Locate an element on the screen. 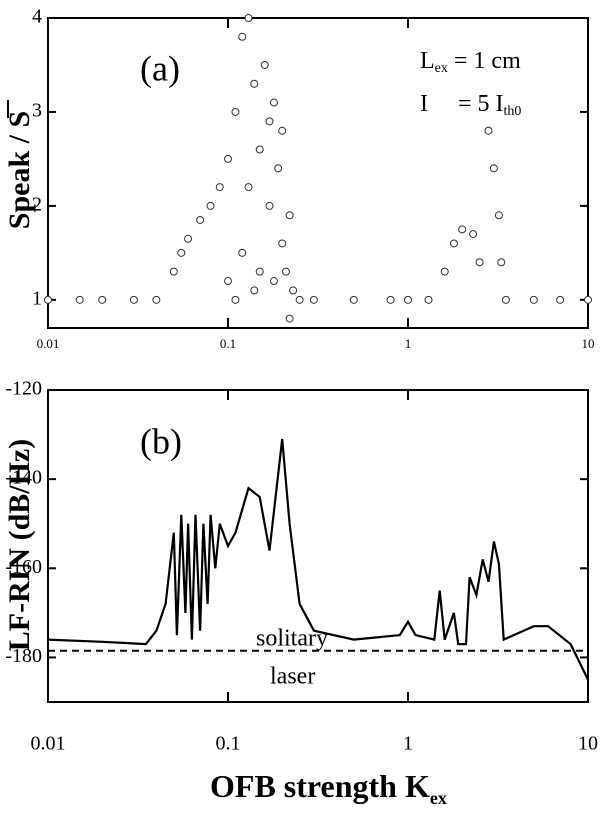 The image size is (603, 827). y-tick-label: 4 is located at coordinates (37, 17).